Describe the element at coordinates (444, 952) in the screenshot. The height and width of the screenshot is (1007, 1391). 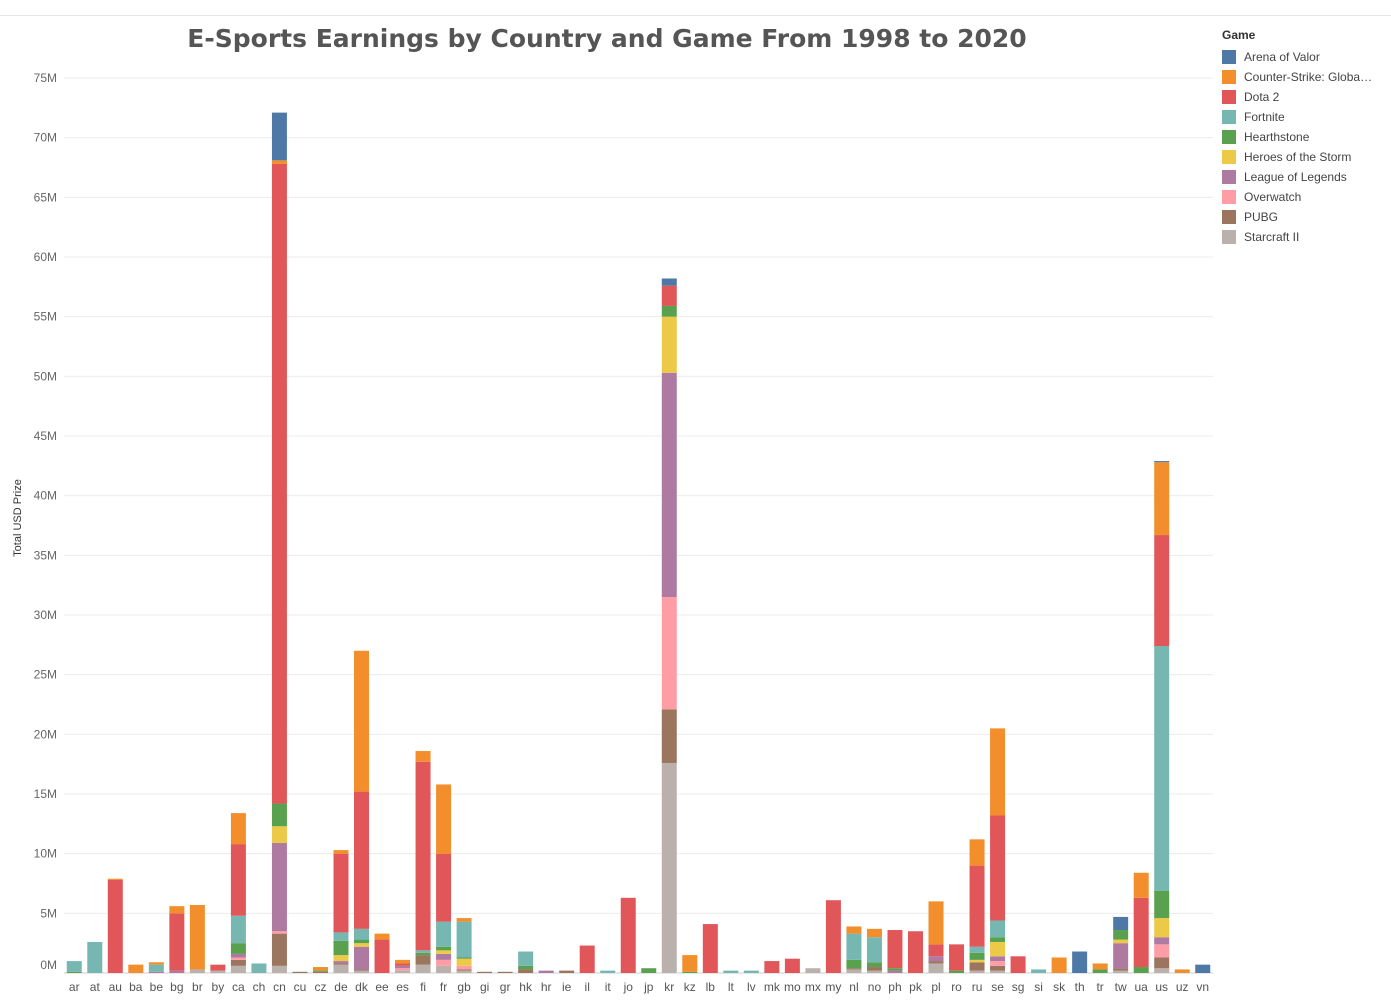
I see `bar-segment-fr-heroes-of-the-storm` at that location.